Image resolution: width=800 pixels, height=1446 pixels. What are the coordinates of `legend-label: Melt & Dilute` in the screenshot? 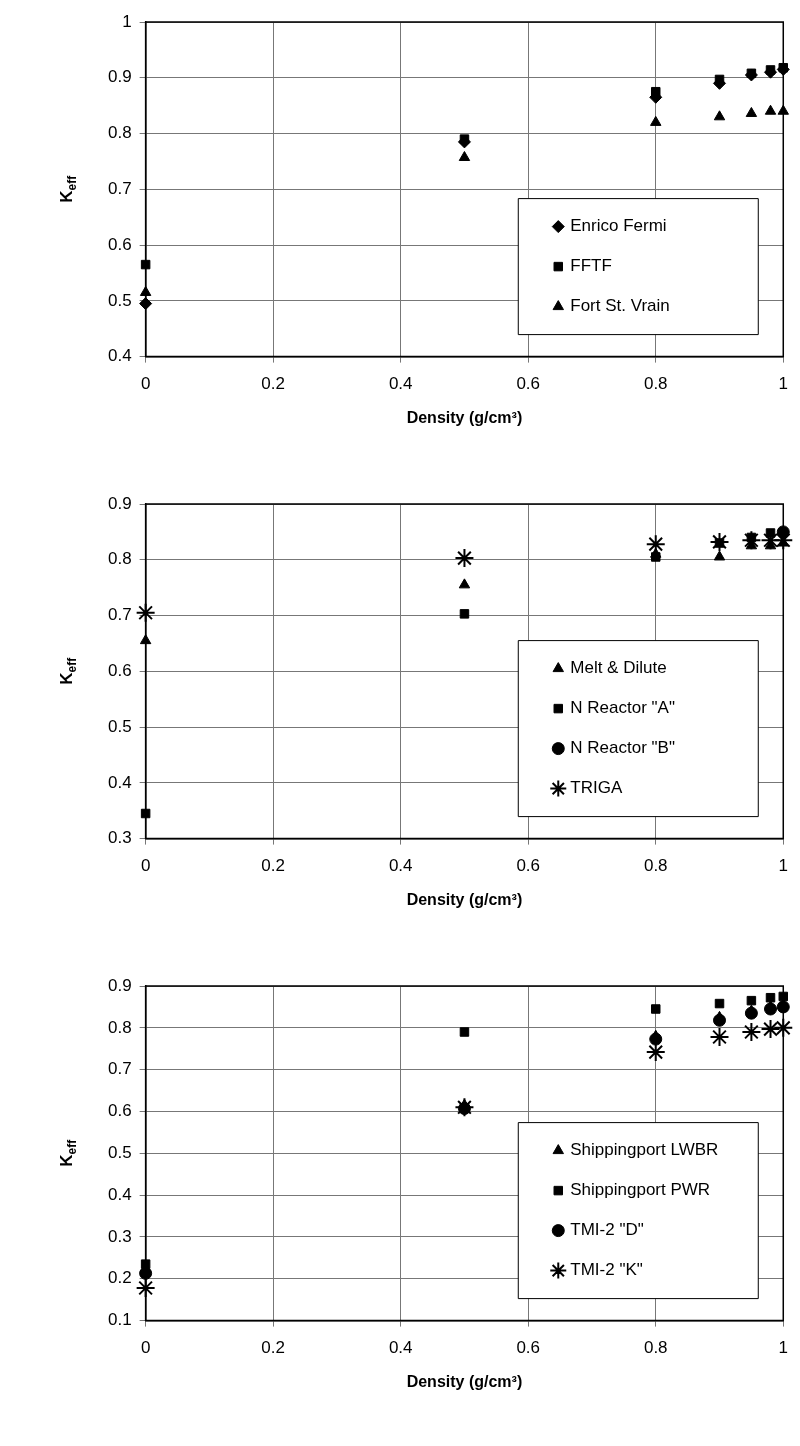 It's located at (618, 668).